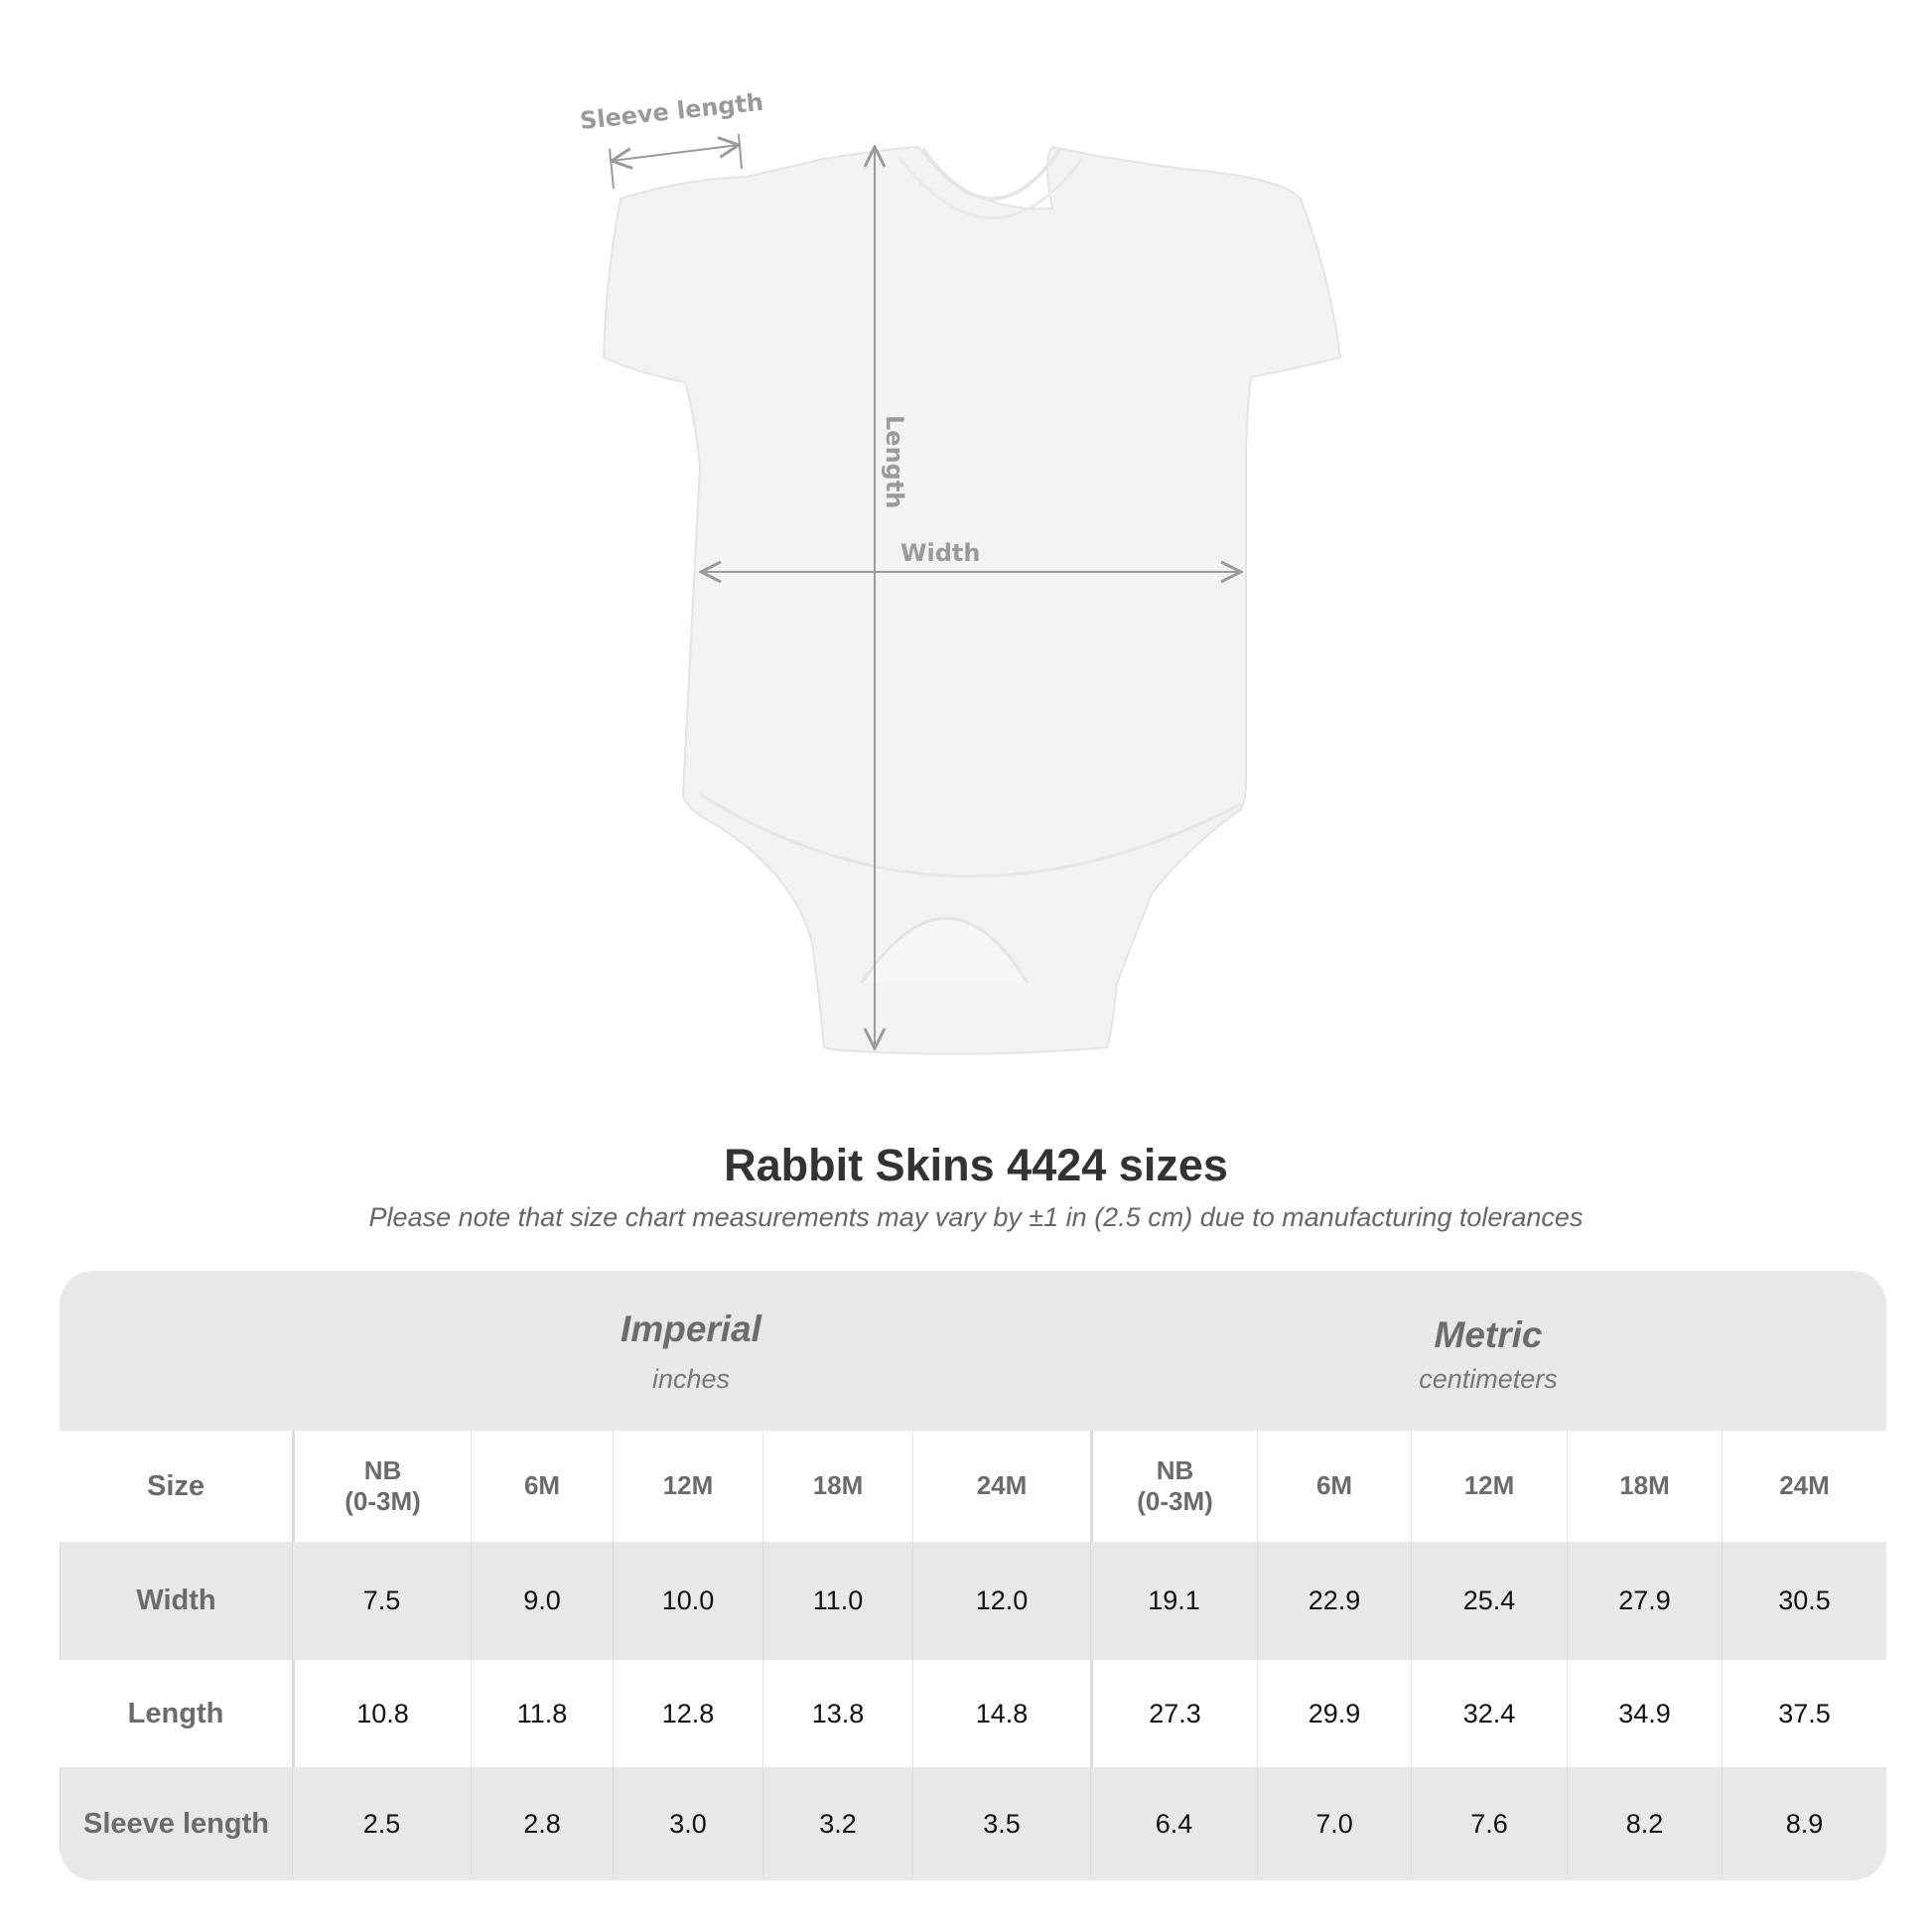 Image resolution: width=1932 pixels, height=1932 pixels. Describe the element at coordinates (691, 1379) in the screenshot. I see `imperial-unit: inches` at that location.